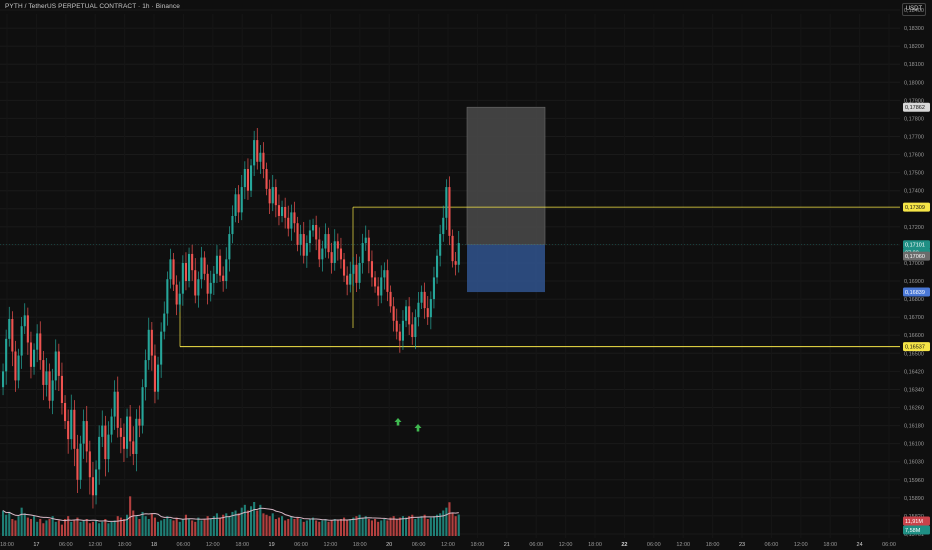 The image size is (932, 550). What do you see at coordinates (914, 192) in the screenshot?
I see `price-tick-label: 0,17400` at bounding box center [914, 192].